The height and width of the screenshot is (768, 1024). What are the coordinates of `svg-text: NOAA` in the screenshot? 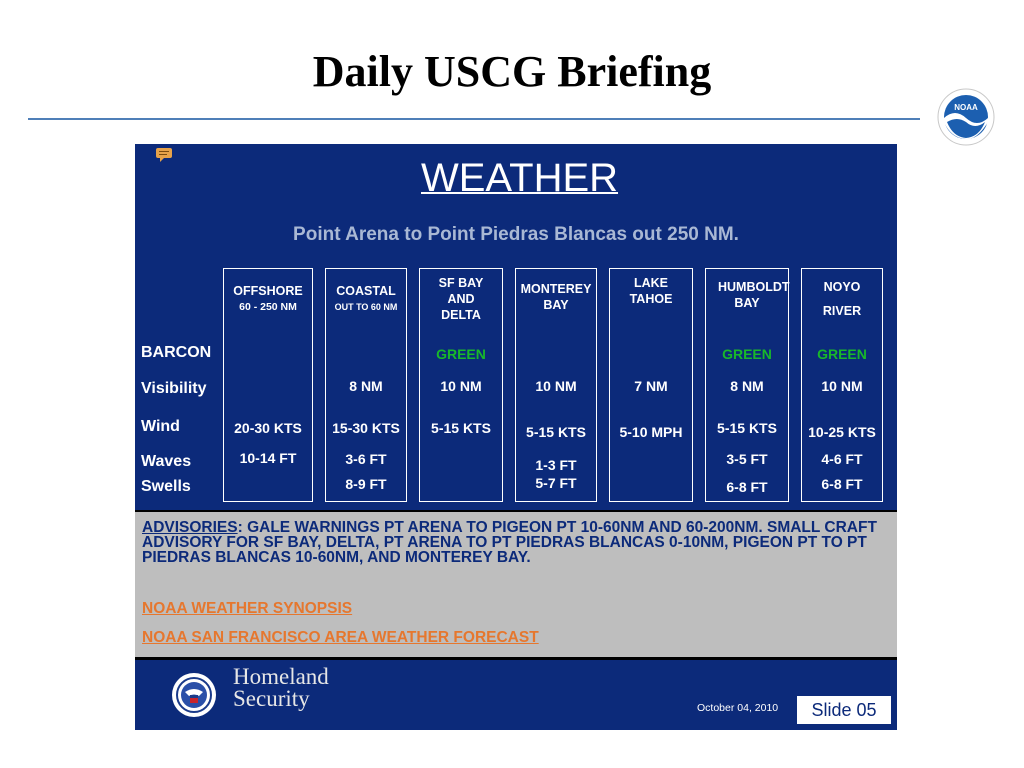 It's located at (966, 107).